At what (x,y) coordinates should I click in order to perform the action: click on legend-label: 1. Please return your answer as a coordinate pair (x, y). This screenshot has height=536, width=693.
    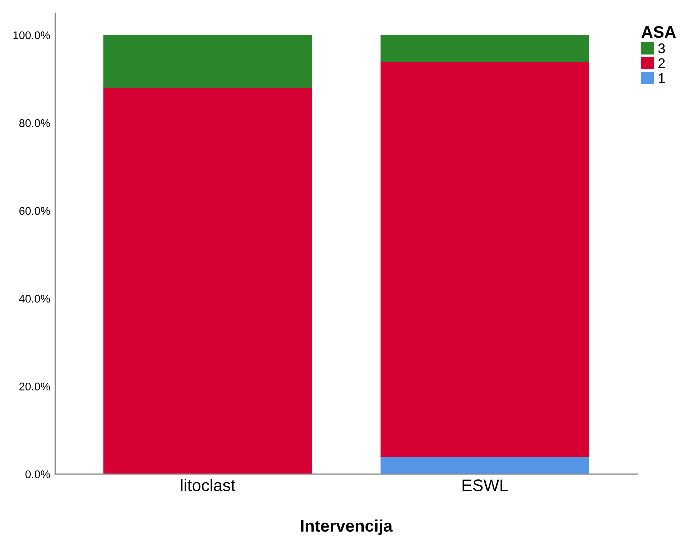
    Looking at the image, I should click on (662, 78).